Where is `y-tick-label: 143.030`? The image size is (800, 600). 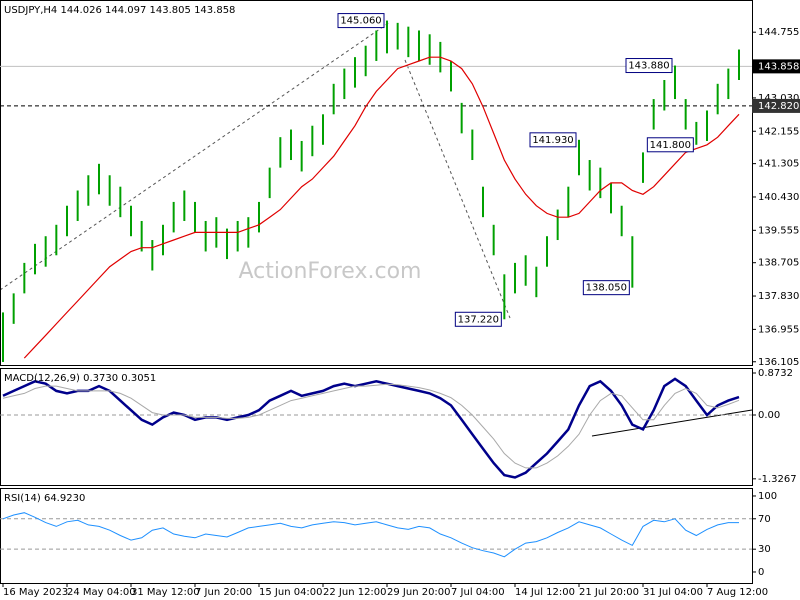 y-tick-label: 143.030 is located at coordinates (778, 98).